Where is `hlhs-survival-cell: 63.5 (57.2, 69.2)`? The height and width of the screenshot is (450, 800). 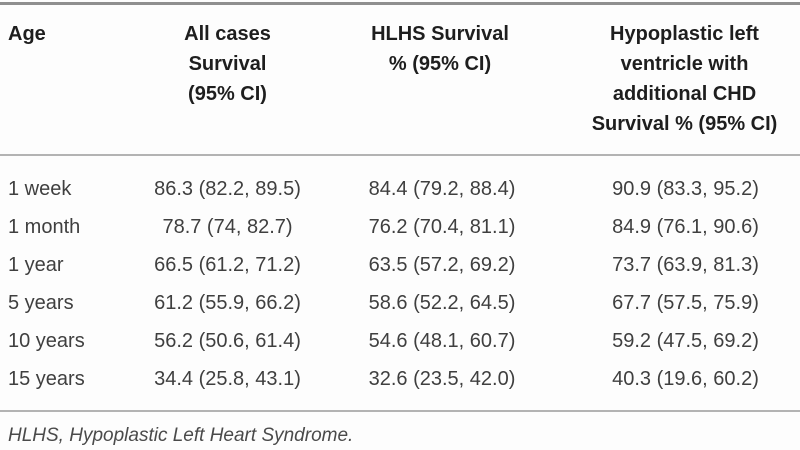
hlhs-survival-cell: 63.5 (57.2, 69.2) is located at coordinates (442, 264).